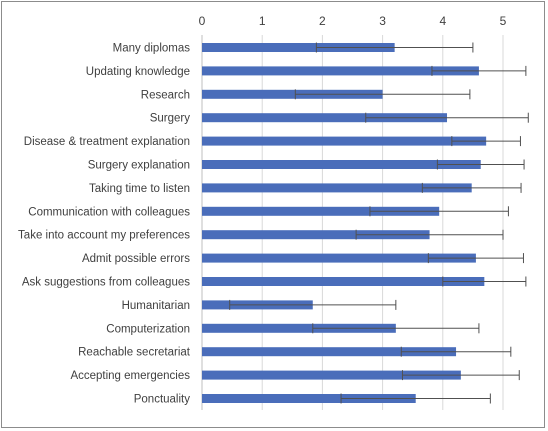  Describe the element at coordinates (134, 353) in the screenshot. I see `category-label: Reachable secretariat` at that location.